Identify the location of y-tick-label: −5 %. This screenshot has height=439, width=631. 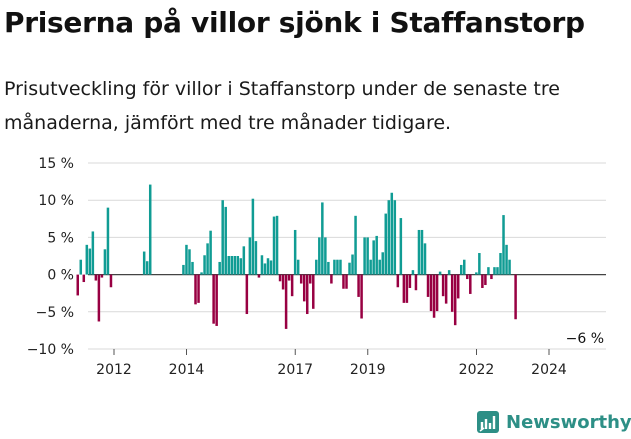
(55, 313).